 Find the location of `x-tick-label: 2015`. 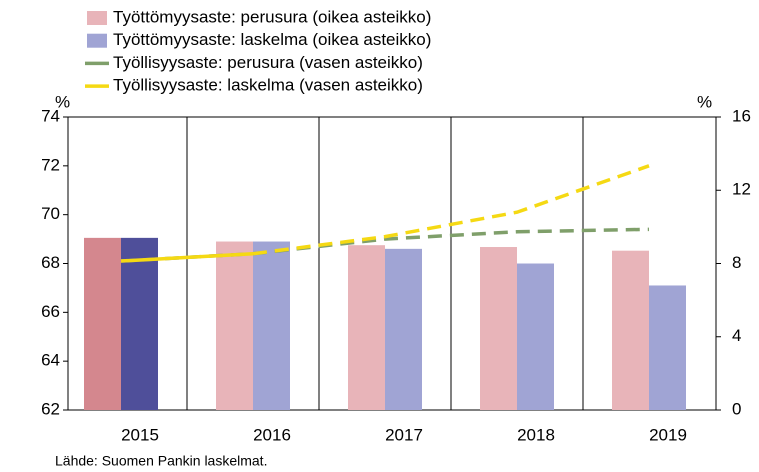

x-tick-label: 2015 is located at coordinates (140, 434).